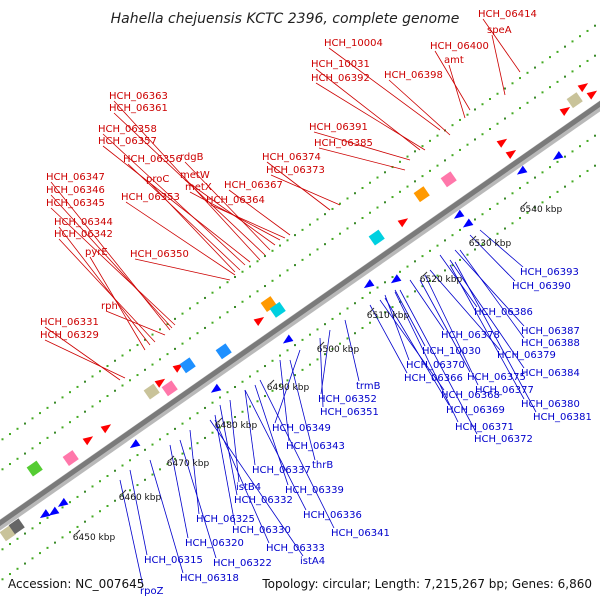 This screenshot has width=600, height=600. Describe the element at coordinates (261, 530) in the screenshot. I see `gene-label: HCH_06330` at that location.